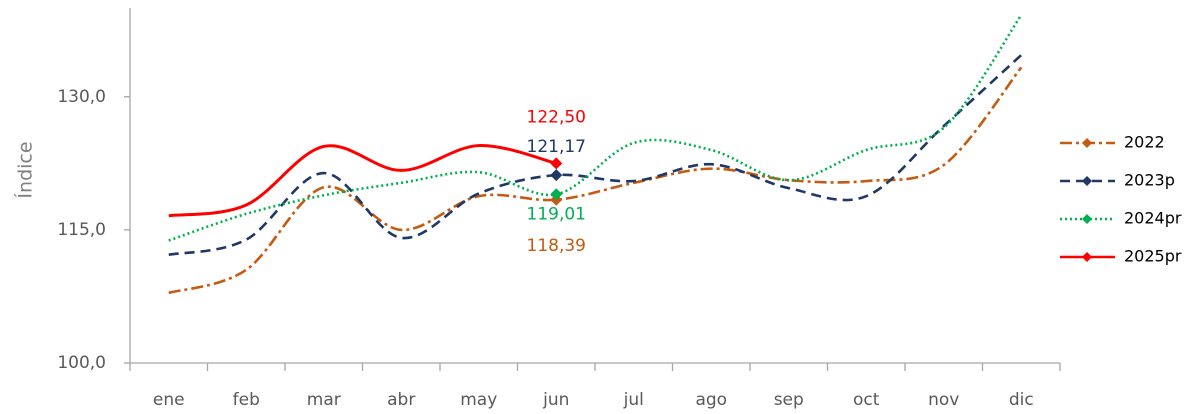 This screenshot has height=414, width=1194. What do you see at coordinates (1153, 218) in the screenshot?
I see `legend-label: 2024pr` at bounding box center [1153, 218].